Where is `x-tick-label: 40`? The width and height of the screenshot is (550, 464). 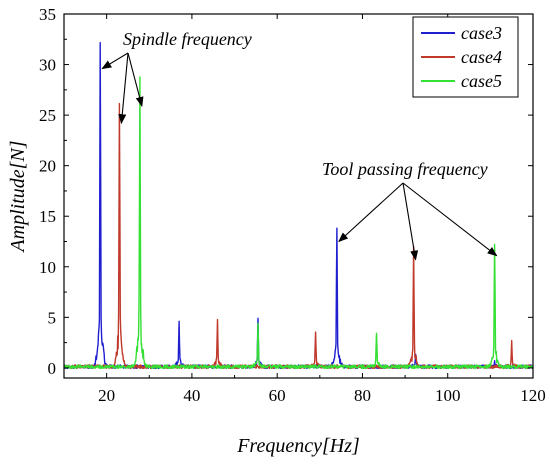 x-tick-label: 40 is located at coordinates (191, 395).